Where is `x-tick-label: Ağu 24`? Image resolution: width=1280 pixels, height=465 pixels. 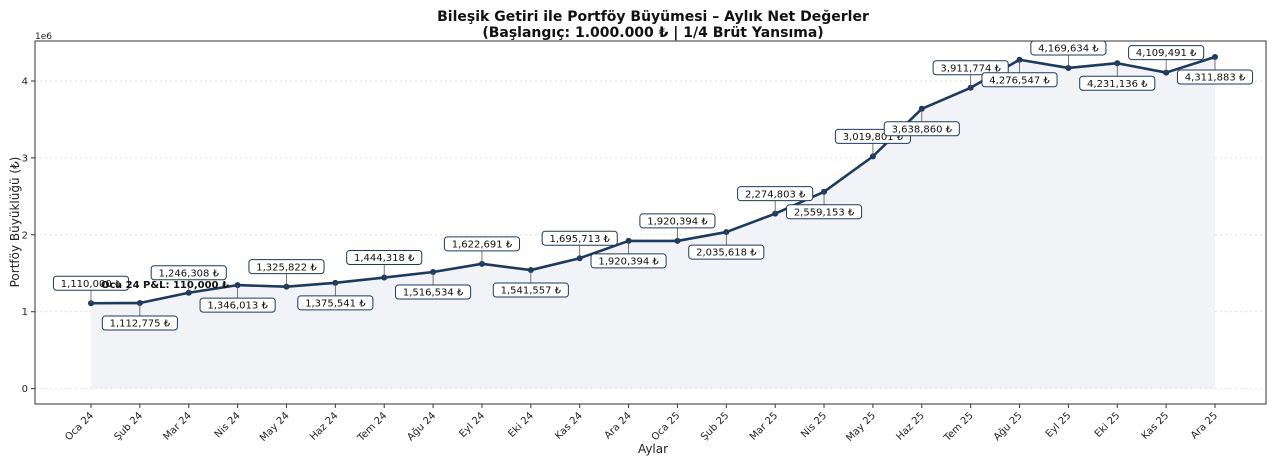
x-tick-label: Ağu 24 is located at coordinates (422, 427).